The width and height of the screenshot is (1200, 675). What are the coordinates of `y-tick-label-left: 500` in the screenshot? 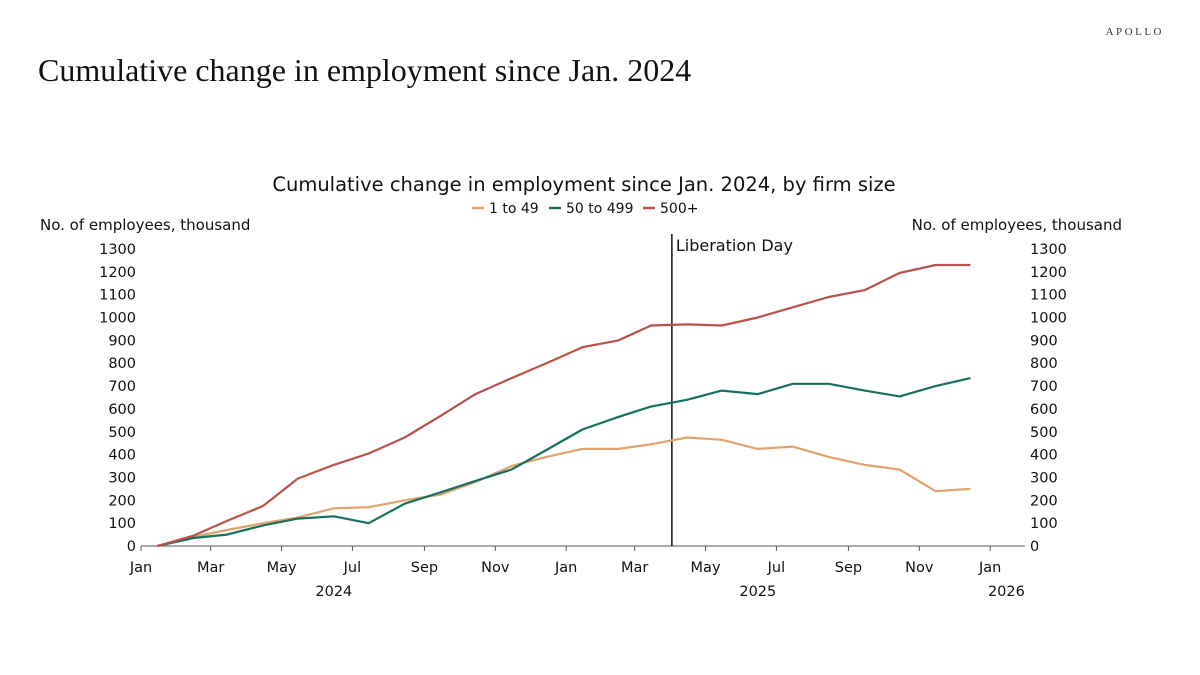 It's located at (122, 433).